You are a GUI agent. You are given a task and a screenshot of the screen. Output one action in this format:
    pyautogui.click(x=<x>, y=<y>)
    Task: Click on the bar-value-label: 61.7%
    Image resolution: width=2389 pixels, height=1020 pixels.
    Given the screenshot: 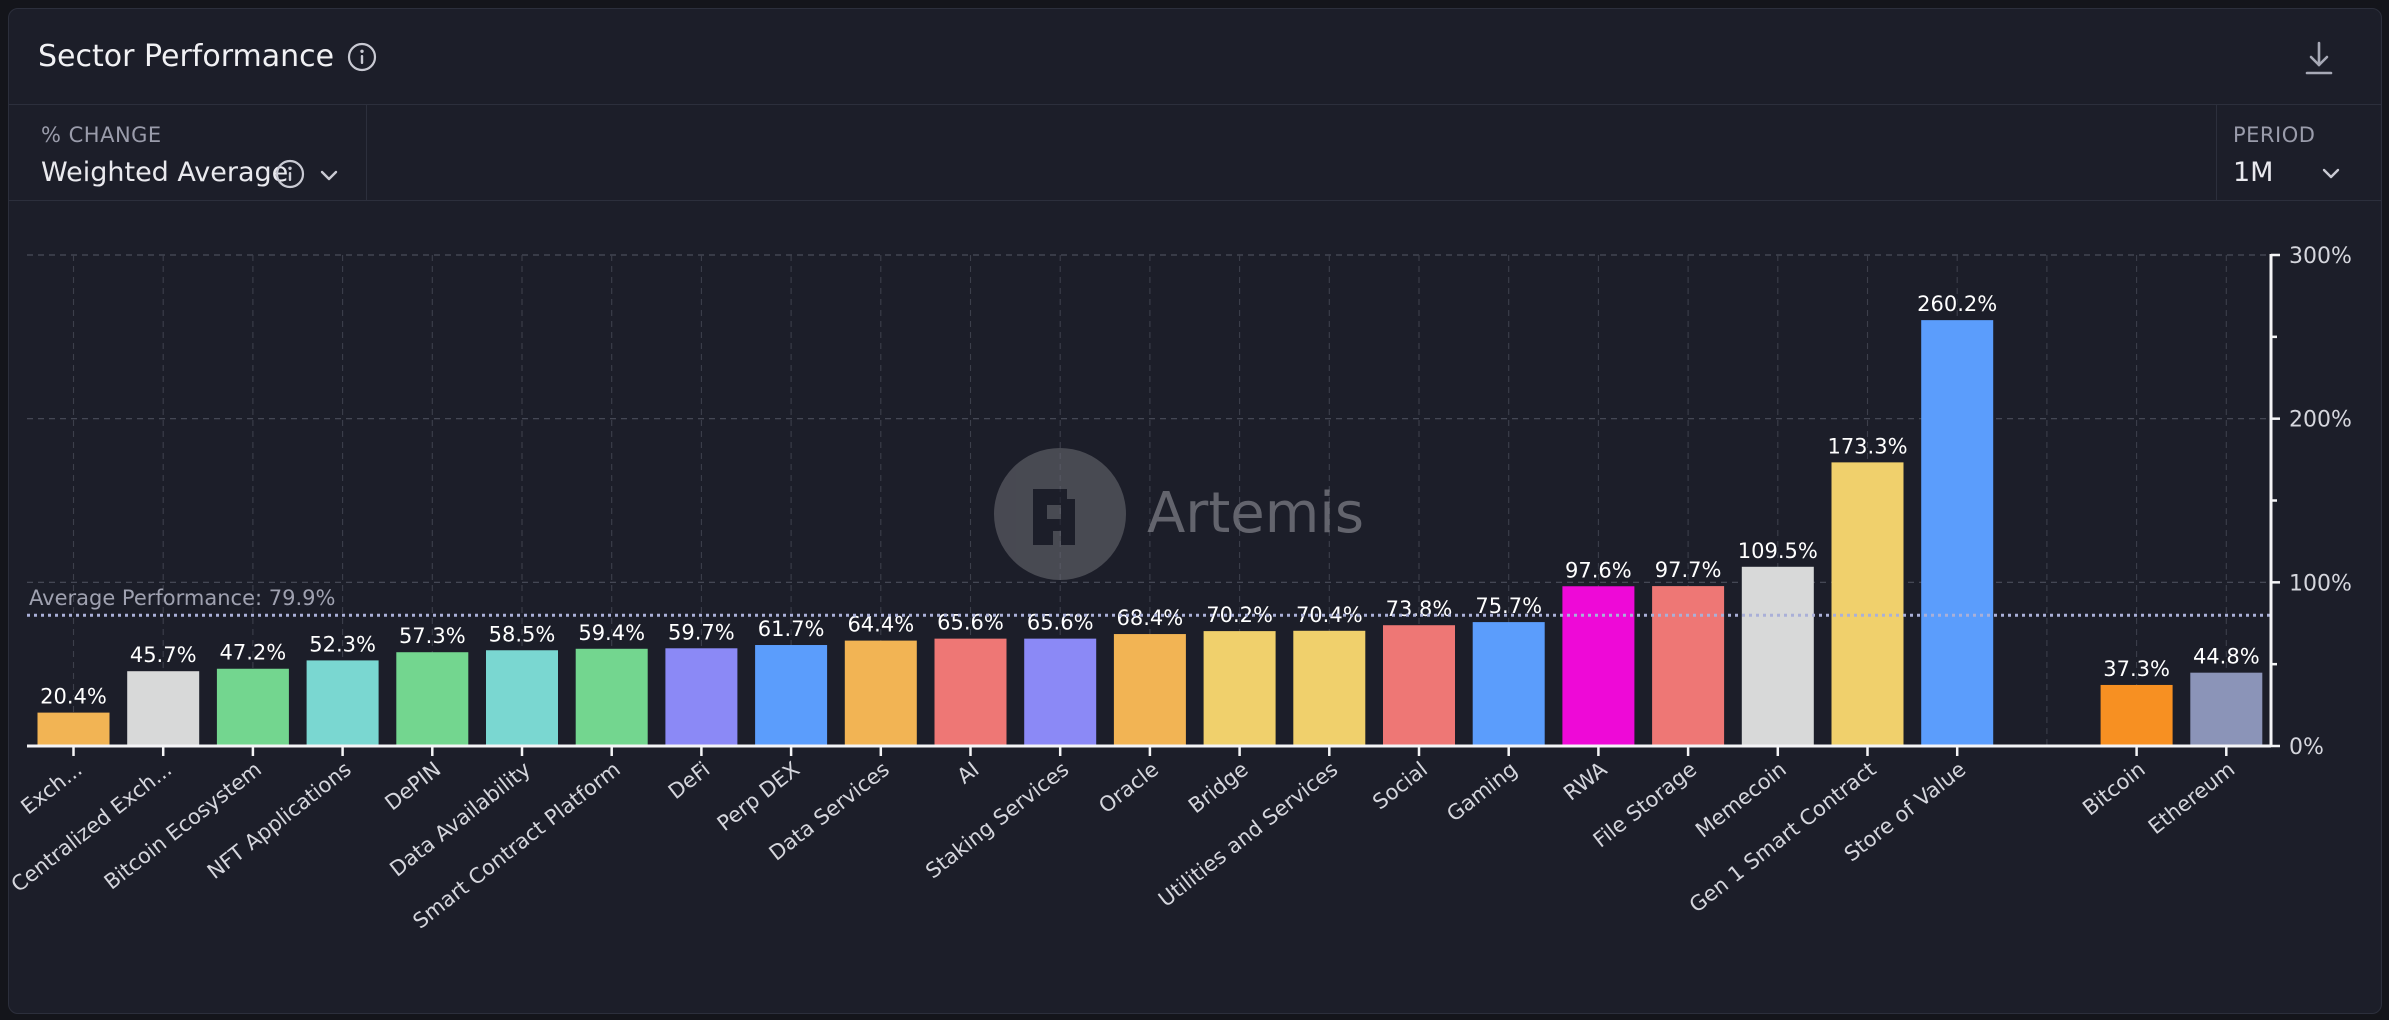 What is the action you would take?
    pyautogui.click(x=791, y=629)
    